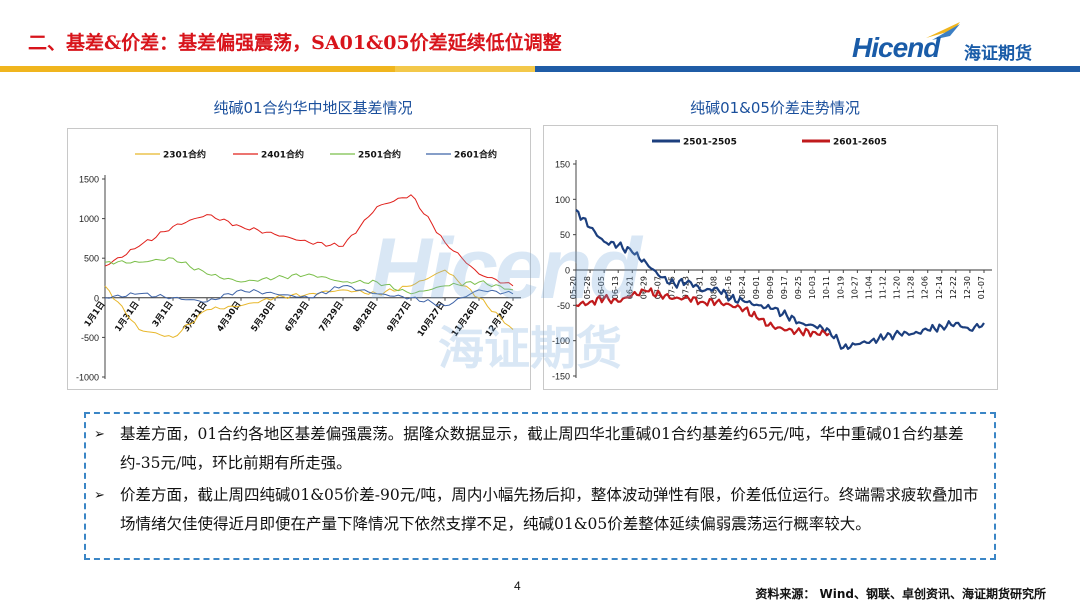 This screenshot has height=607, width=1080. I want to click on x-tick-label: 09-17, so click(784, 287).